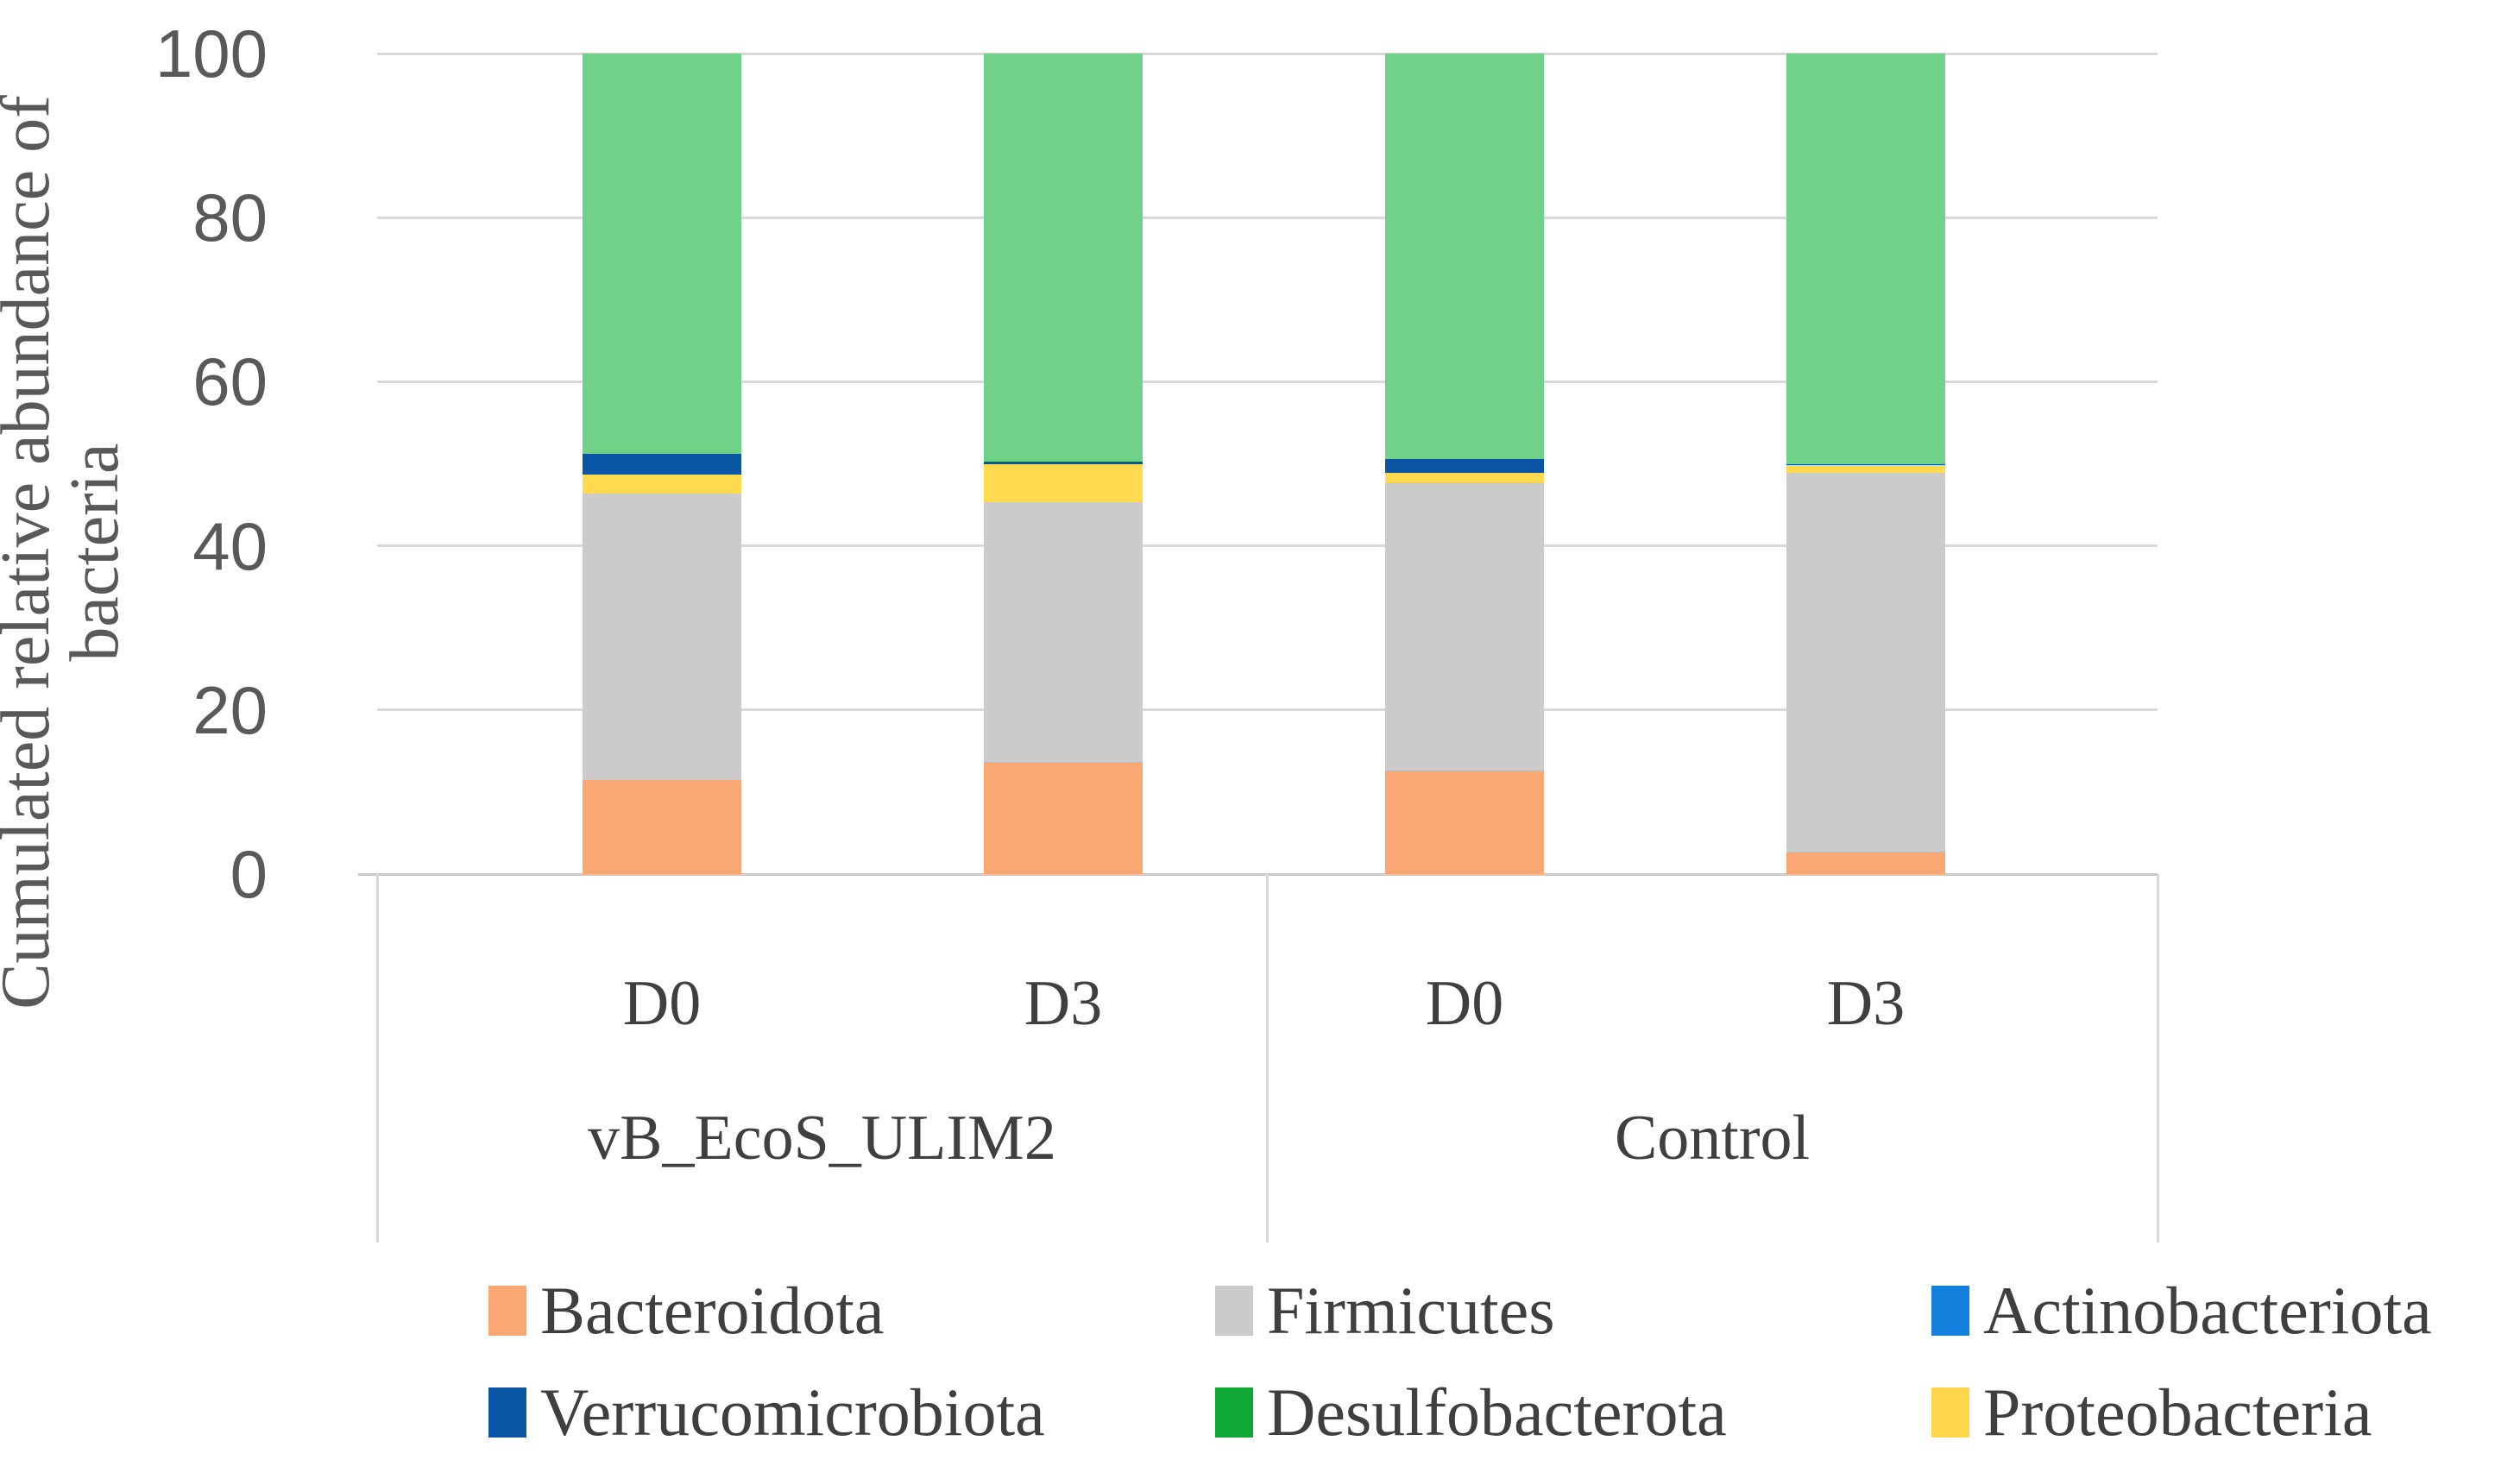 The height and width of the screenshot is (1466, 2520). I want to click on legend-swatch-verrucomicrobiota, so click(507, 1412).